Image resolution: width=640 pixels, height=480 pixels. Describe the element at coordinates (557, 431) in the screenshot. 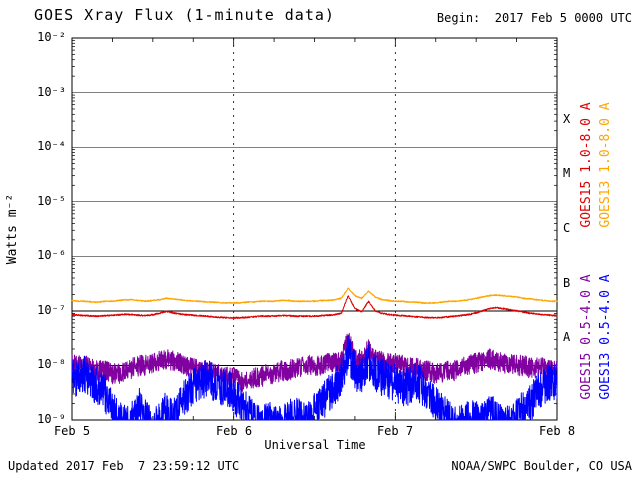

I see `x-tick-label: Feb 8` at that location.